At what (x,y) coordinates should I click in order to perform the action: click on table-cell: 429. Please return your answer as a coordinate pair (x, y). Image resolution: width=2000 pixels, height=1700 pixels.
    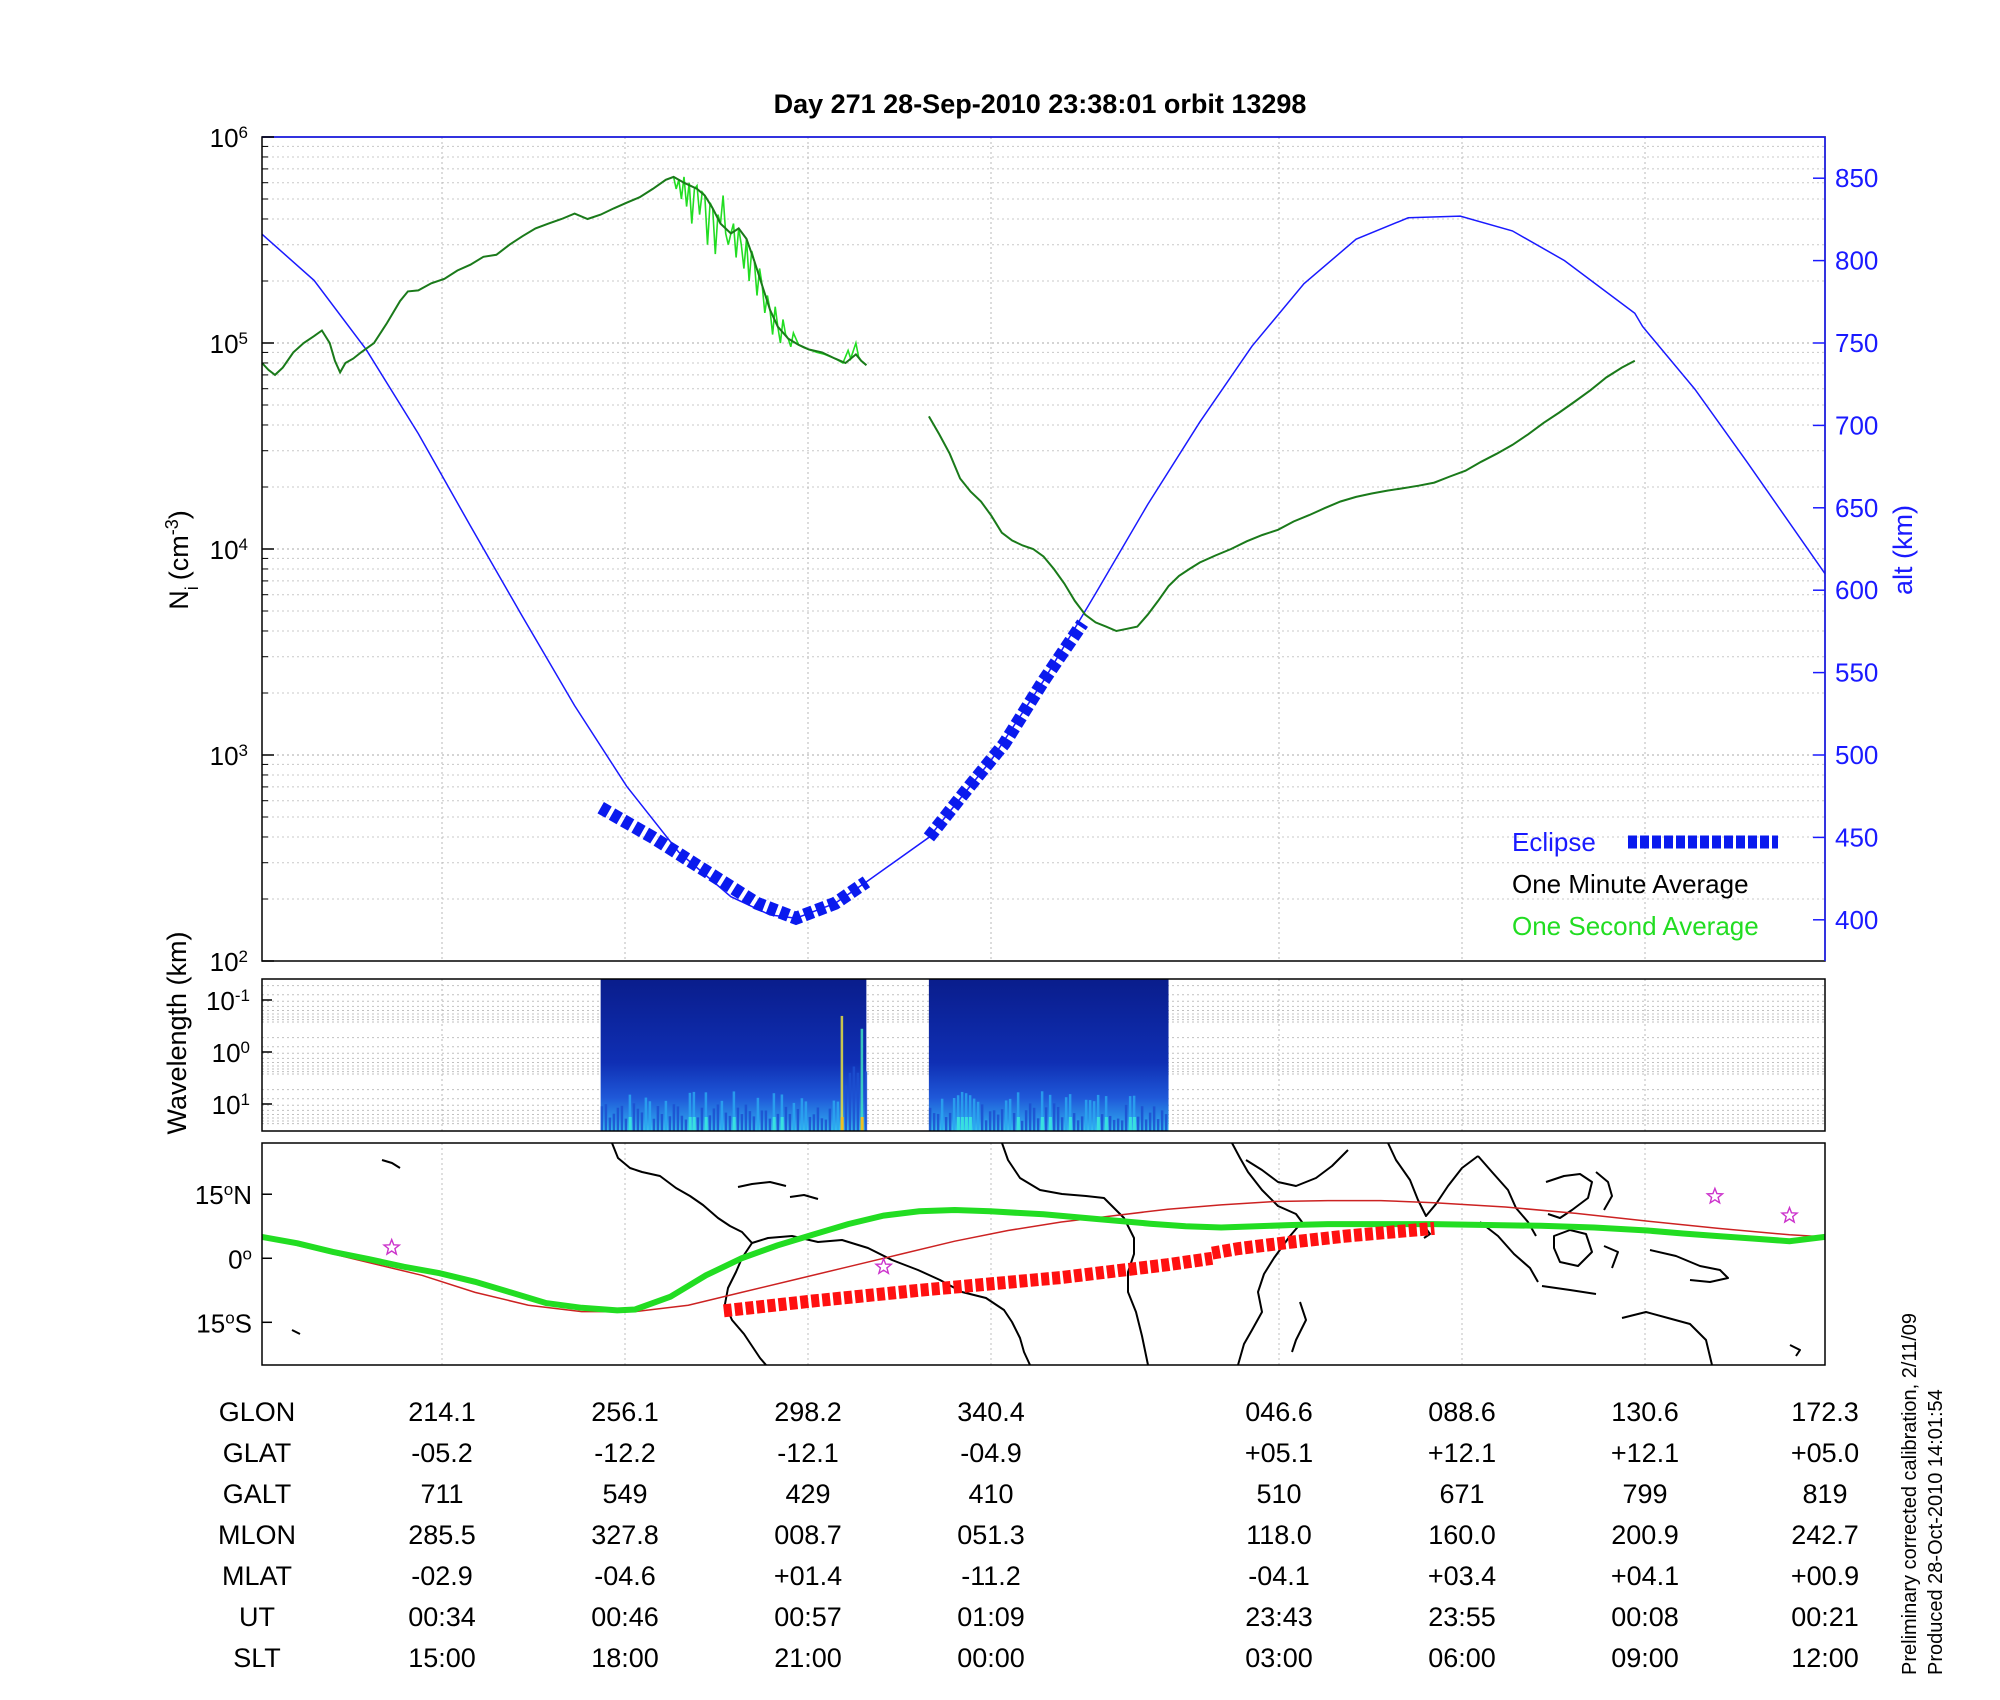
    Looking at the image, I should click on (807, 1494).